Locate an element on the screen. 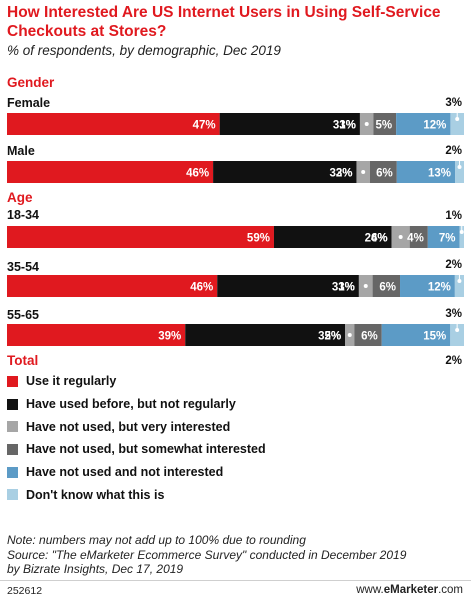 This screenshot has height=600, width=471. value-label: 32% is located at coordinates (340, 174).